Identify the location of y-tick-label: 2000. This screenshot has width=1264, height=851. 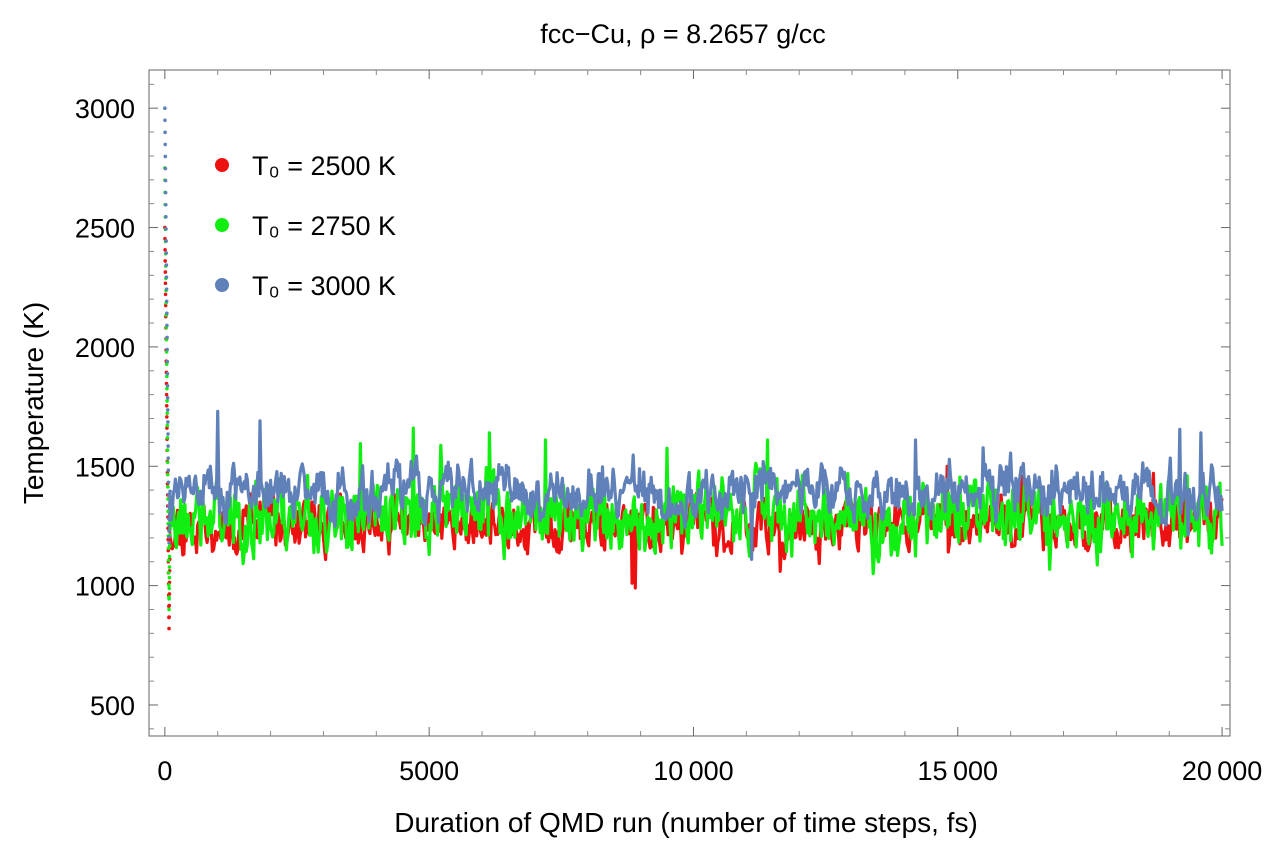
(105, 348).